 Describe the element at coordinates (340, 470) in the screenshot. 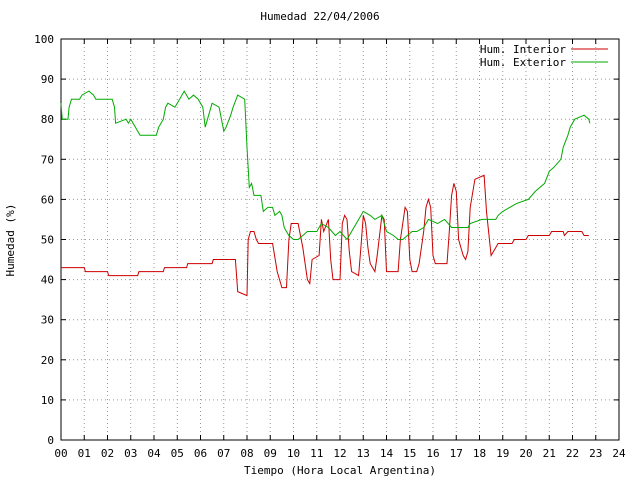

I see `x-axis-label: Tiempo (Hora Local Argentina)` at that location.